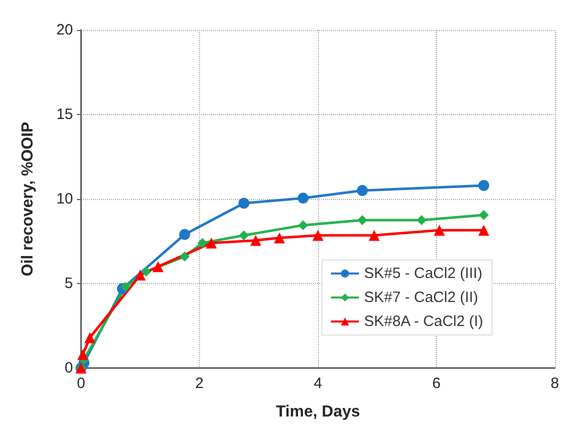  I want to click on x-tick-label: 2, so click(199, 383).